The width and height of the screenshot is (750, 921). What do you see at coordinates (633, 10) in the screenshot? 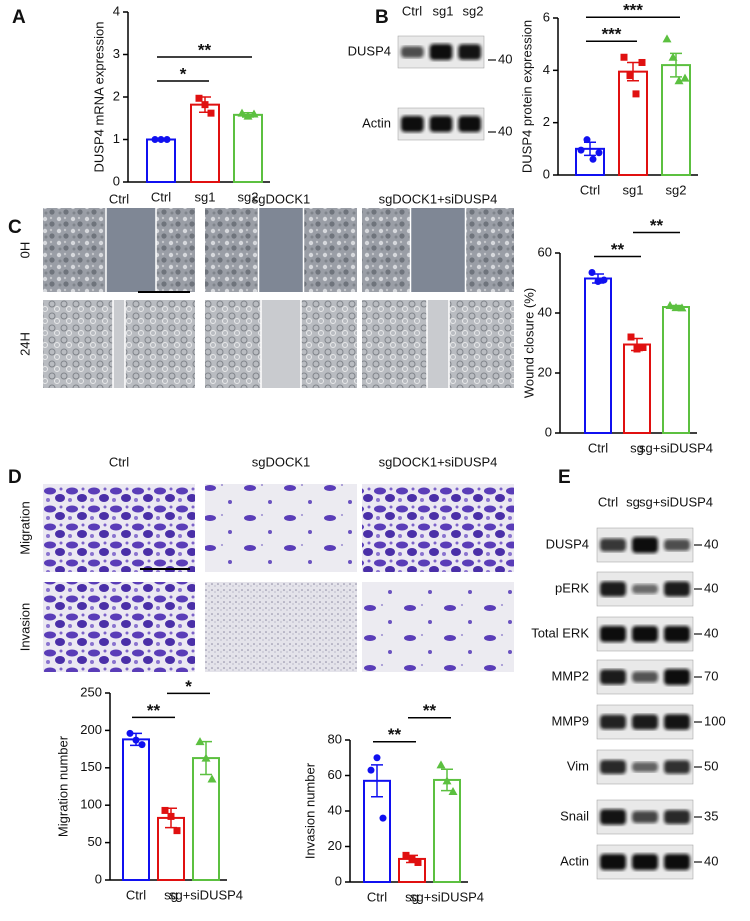
I see `significance-label: ***` at bounding box center [633, 10].